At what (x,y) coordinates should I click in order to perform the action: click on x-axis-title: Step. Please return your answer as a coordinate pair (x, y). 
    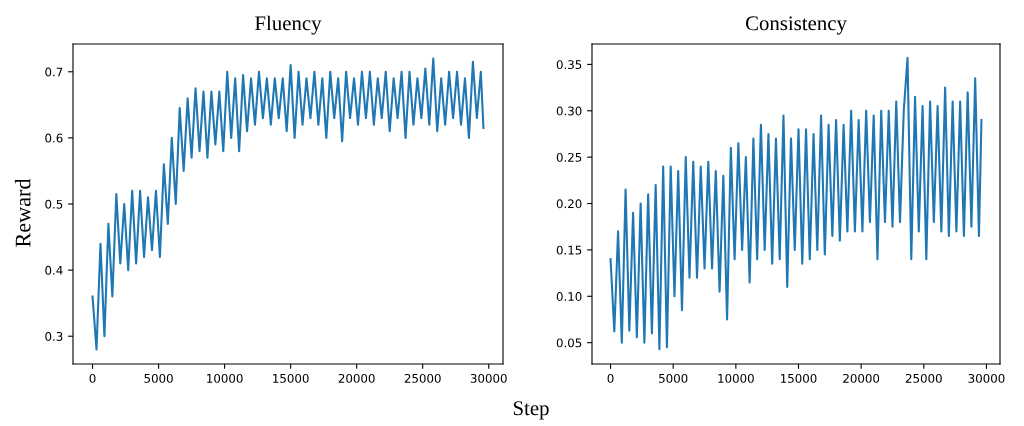
    Looking at the image, I should click on (531, 410).